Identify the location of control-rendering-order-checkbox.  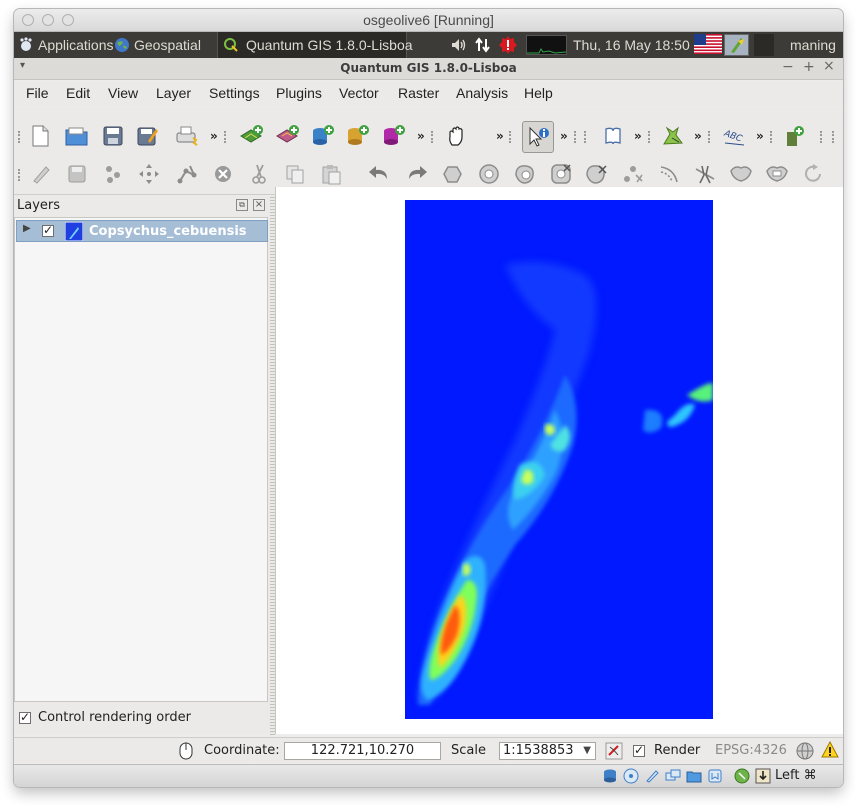
(25, 717).